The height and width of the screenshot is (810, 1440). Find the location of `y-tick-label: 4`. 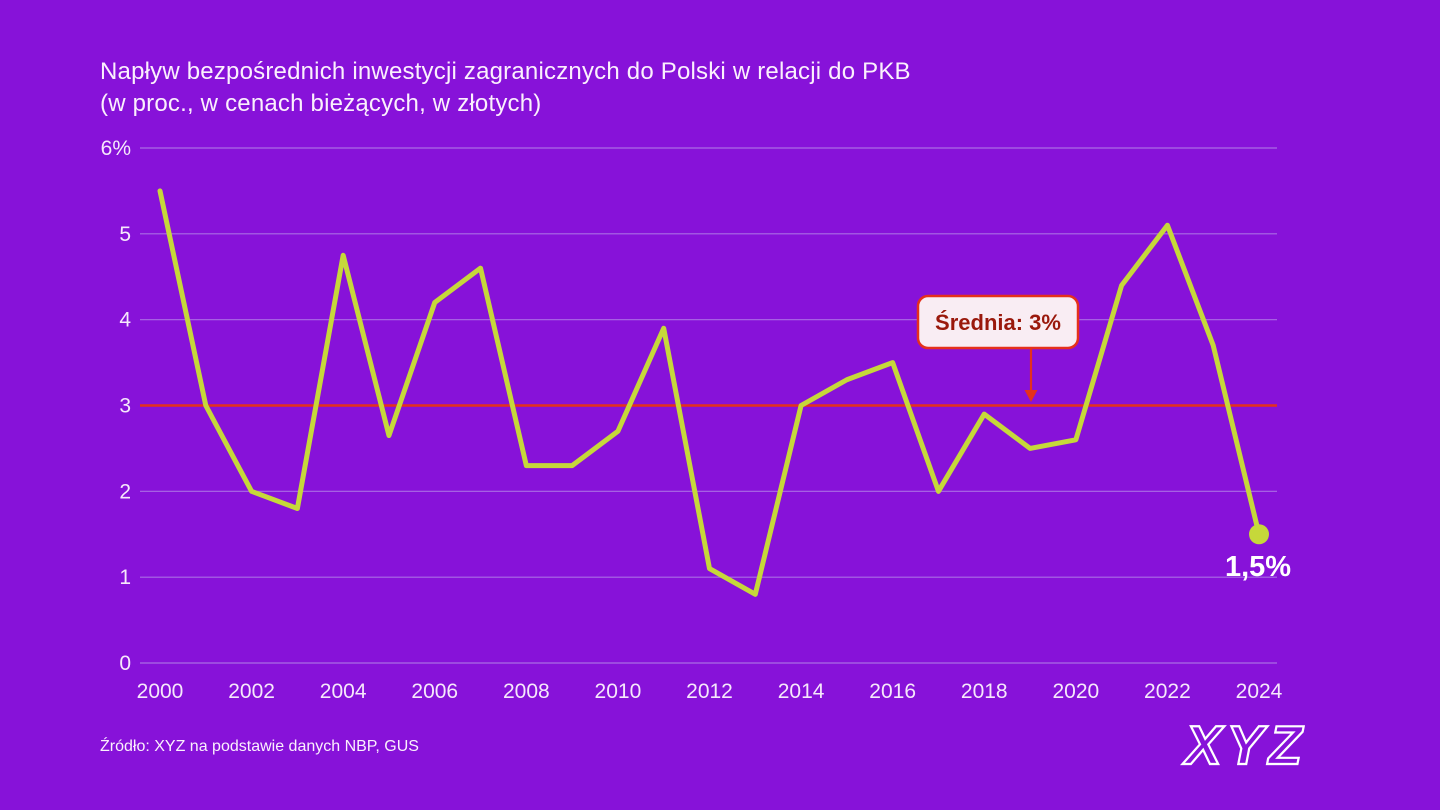

y-tick-label: 4 is located at coordinates (125, 320).